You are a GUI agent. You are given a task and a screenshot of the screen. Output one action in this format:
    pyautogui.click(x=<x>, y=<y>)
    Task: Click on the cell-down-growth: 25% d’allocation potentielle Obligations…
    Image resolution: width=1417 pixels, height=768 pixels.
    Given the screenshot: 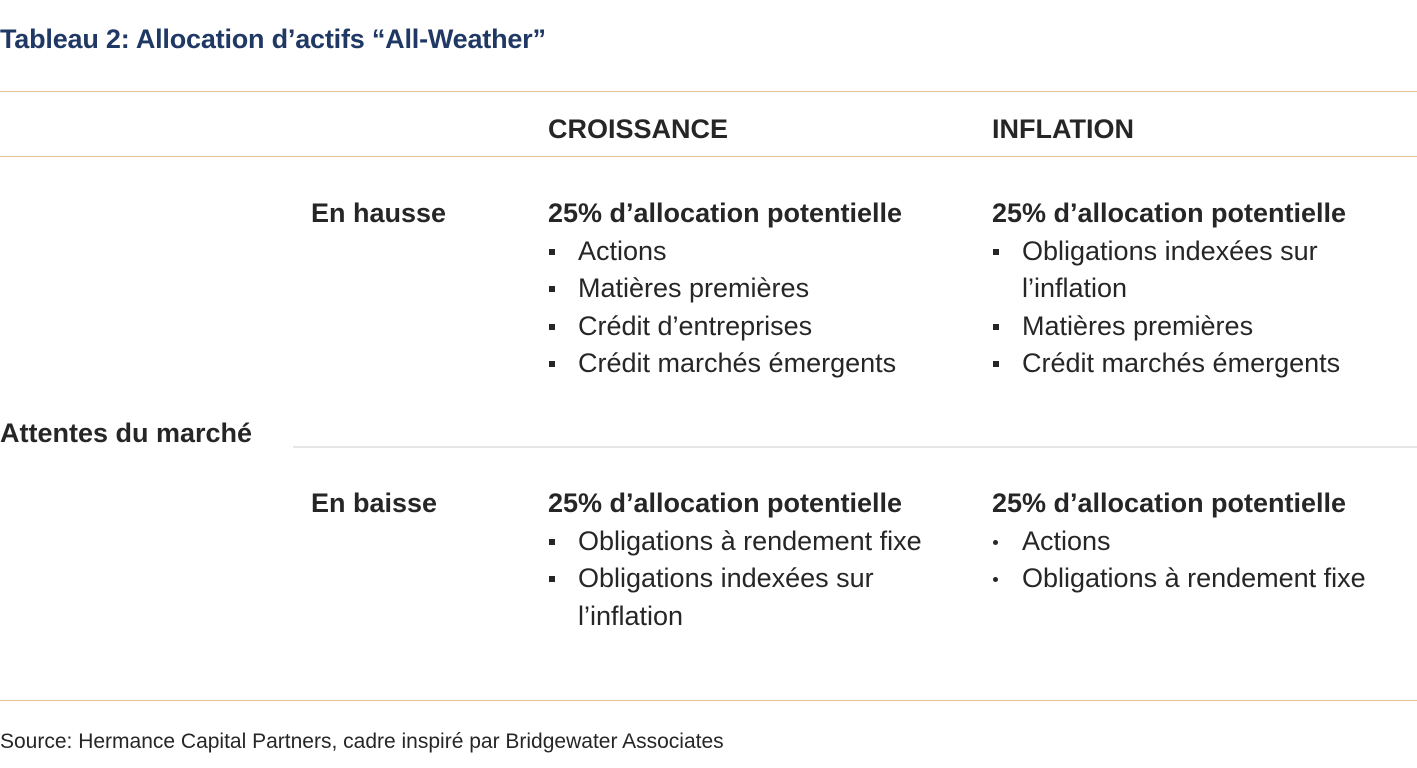 What is the action you would take?
    pyautogui.click(x=743, y=560)
    